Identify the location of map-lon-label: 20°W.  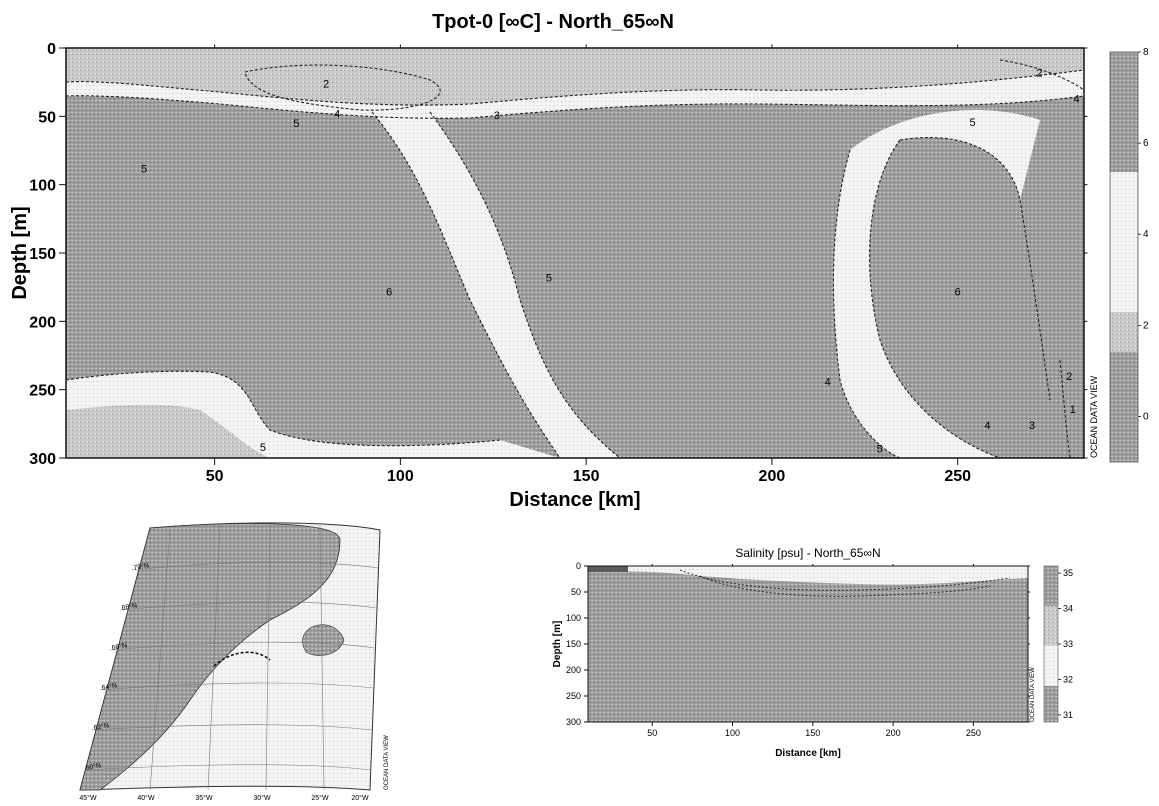
(360, 798).